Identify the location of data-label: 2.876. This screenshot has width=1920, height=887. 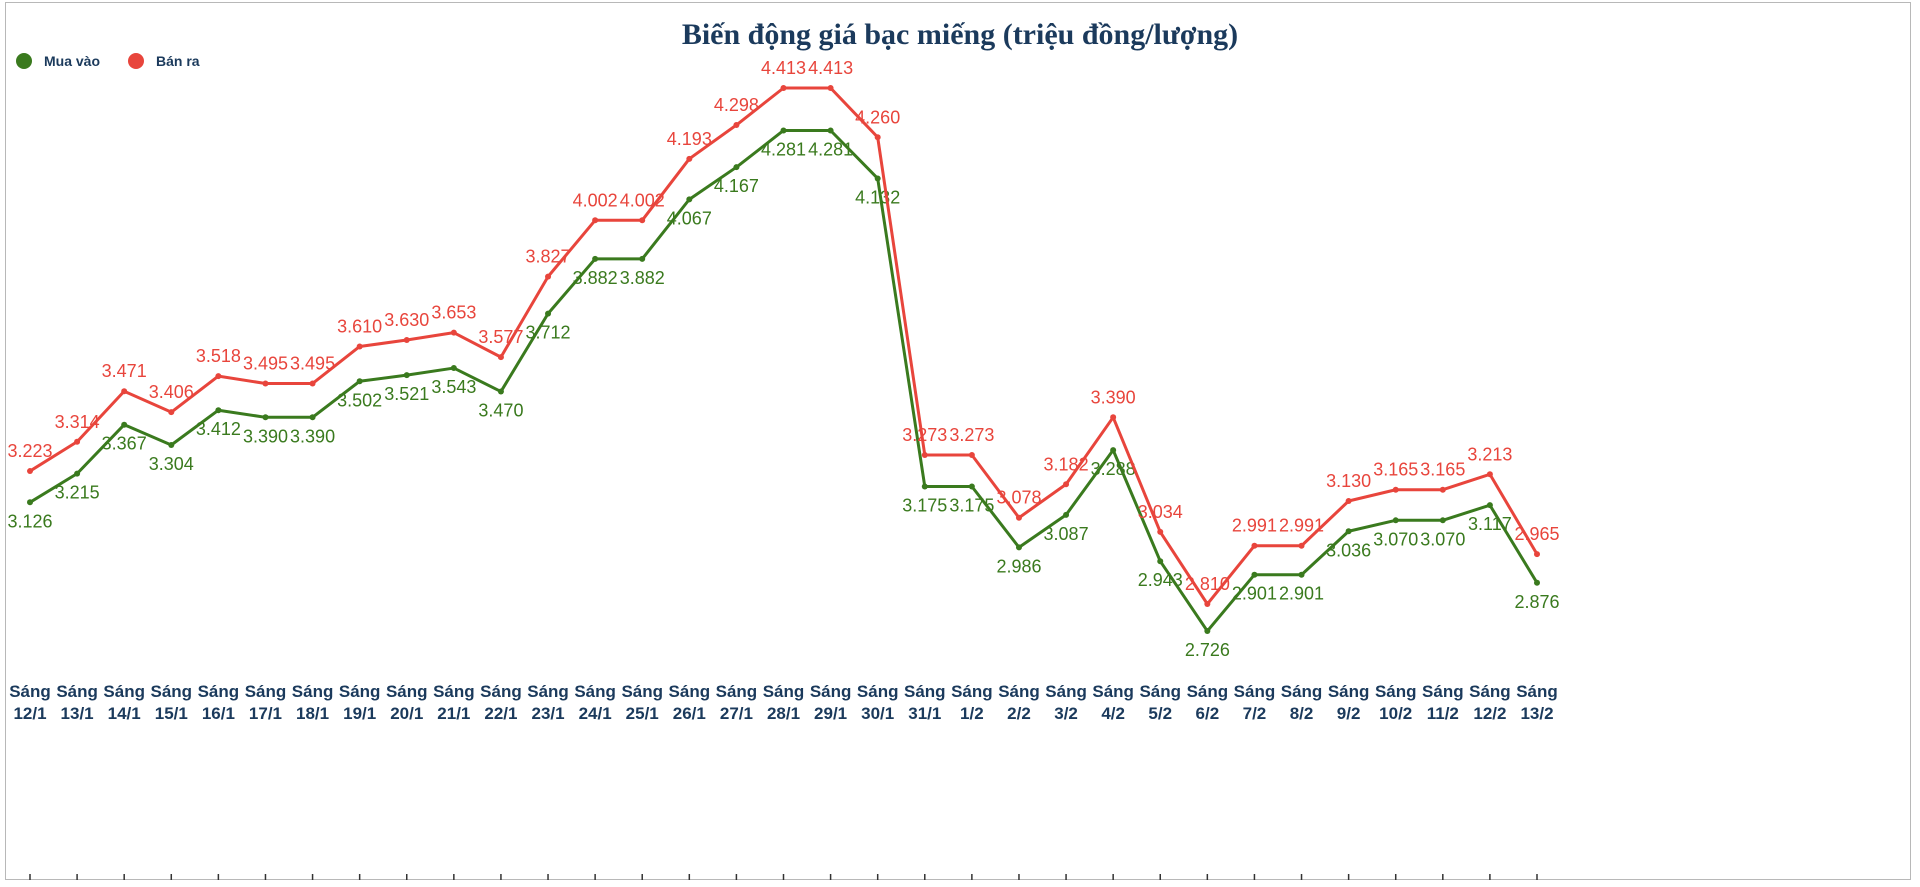
(1536, 602).